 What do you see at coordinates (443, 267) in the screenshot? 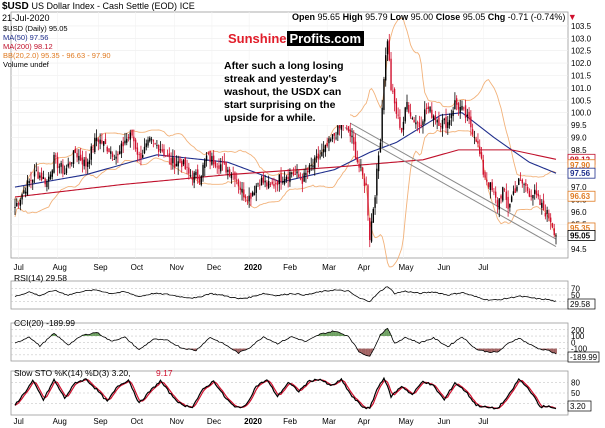
I see `date-tick-label: Jun` at bounding box center [443, 267].